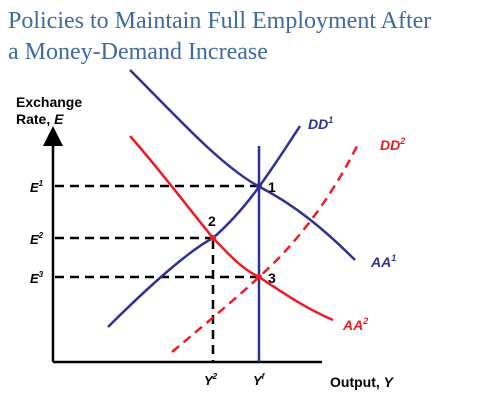 The height and width of the screenshot is (400, 485). What do you see at coordinates (213, 238) in the screenshot?
I see `point-2-marker` at bounding box center [213, 238].